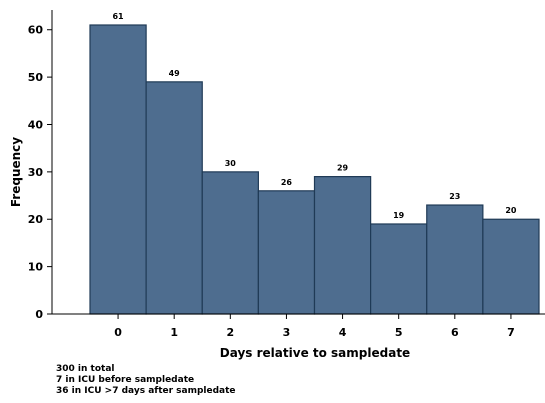  What do you see at coordinates (146, 391) in the screenshot?
I see `note-icu-after: 36 in ICU >7 days after sampledate` at bounding box center [146, 391].